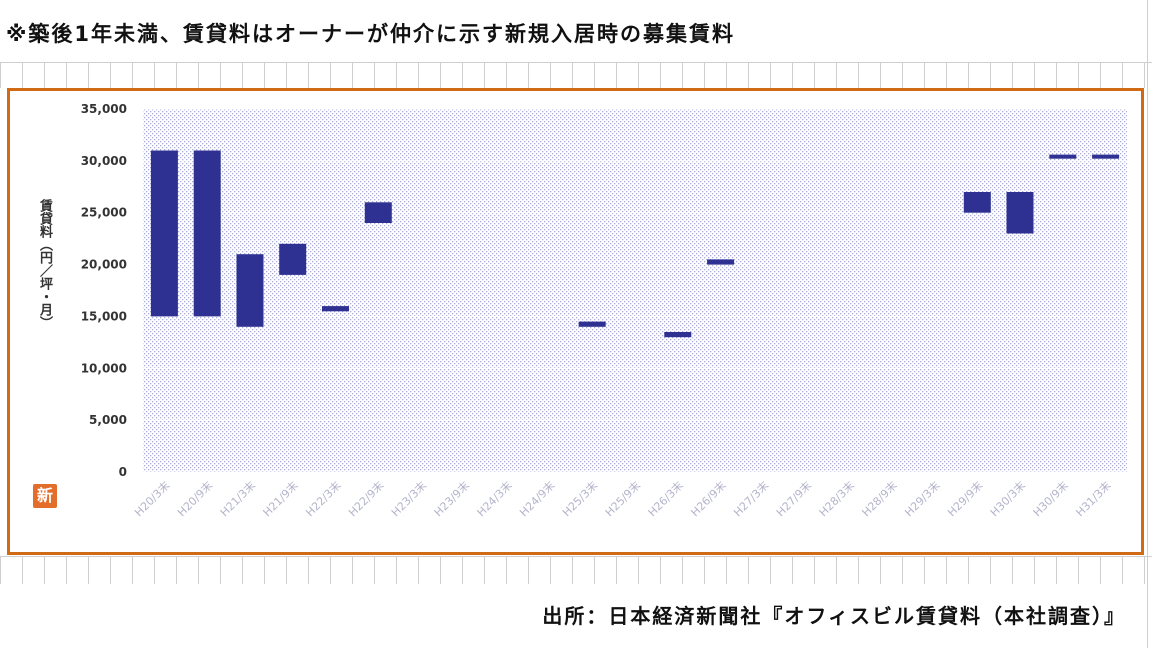 This screenshot has height=648, width=1152. I want to click on y-tick-label: 30,000, so click(104, 161).